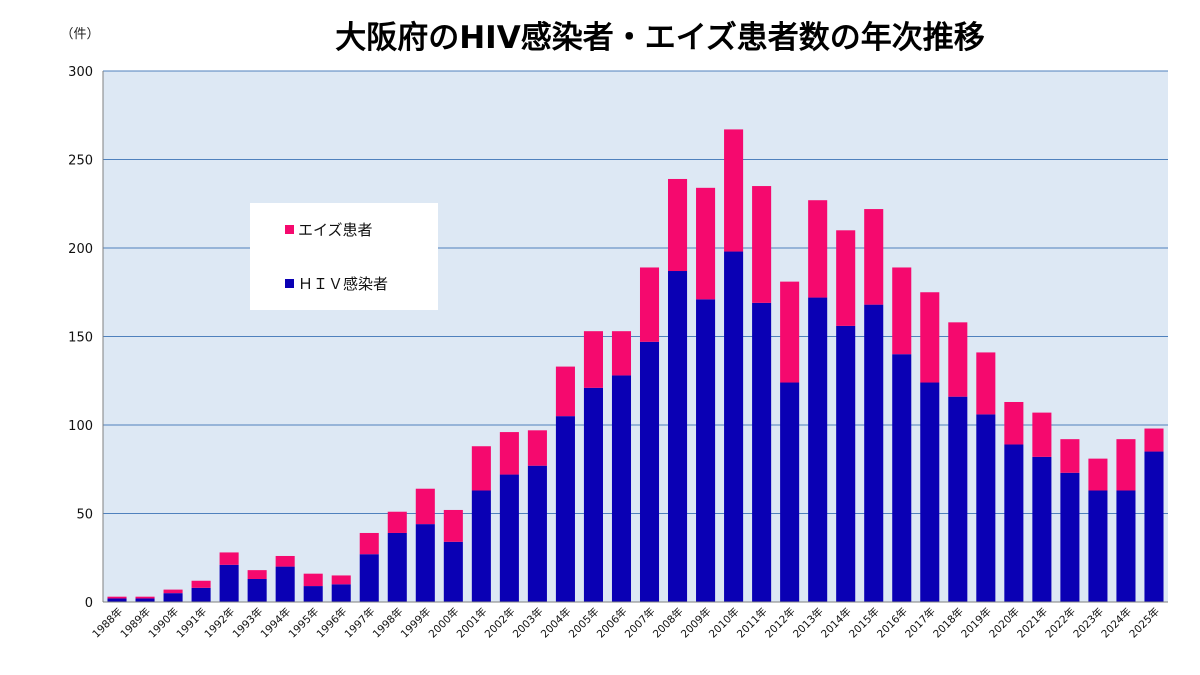 Image resolution: width=1200 pixels, height=675 pixels. What do you see at coordinates (930, 492) in the screenshot?
I see `bar-hiv-2017年` at bounding box center [930, 492].